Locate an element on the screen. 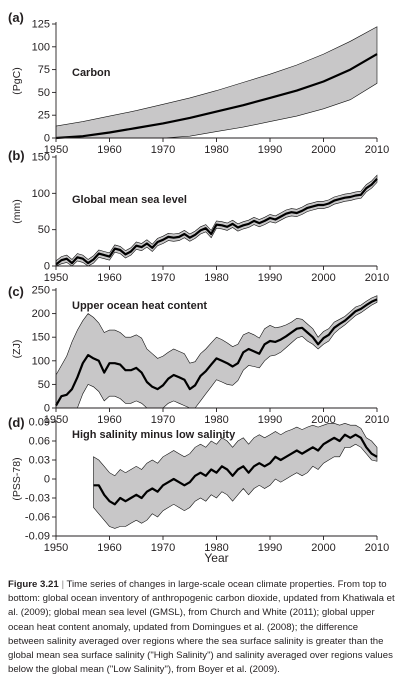 The width and height of the screenshot is (405, 690). panel-a-y-tick-label: 100 is located at coordinates (41, 47).